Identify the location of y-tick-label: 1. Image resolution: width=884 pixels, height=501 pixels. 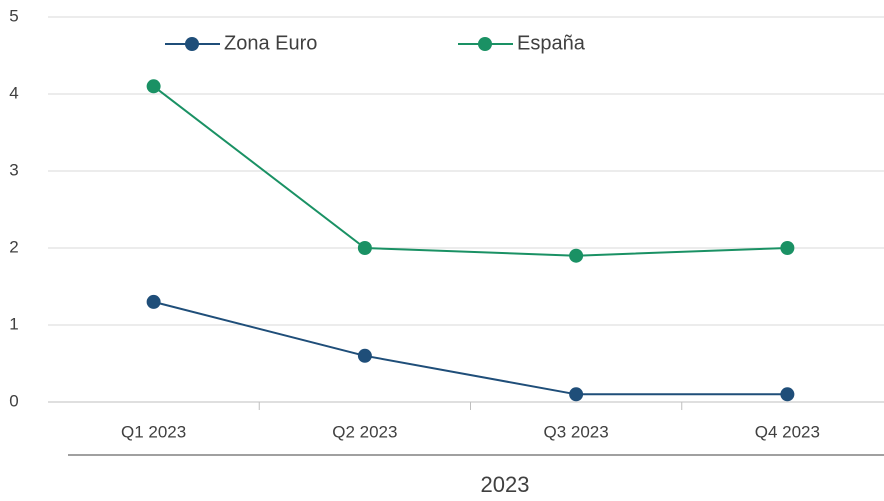
(13, 323).